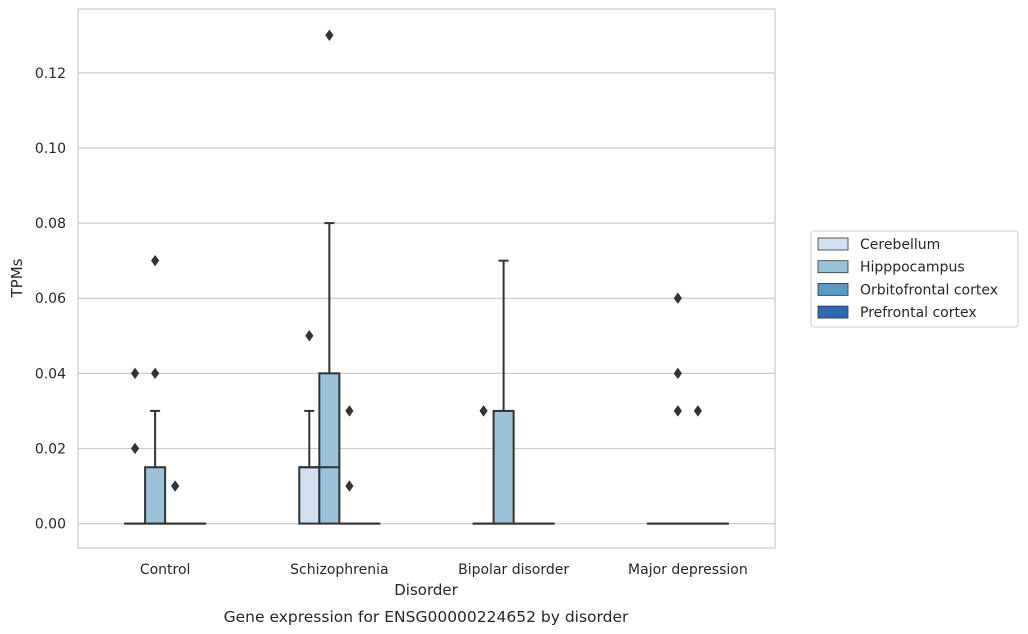  Describe the element at coordinates (165, 570) in the screenshot. I see `x-tick-label: Control` at that location.